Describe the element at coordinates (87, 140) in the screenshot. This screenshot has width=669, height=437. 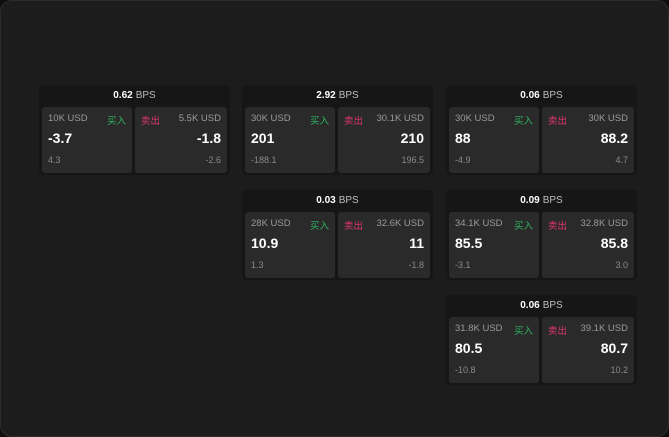
I see `buy-panel: 10K USD 买入 -3.7 4.3` at that location.